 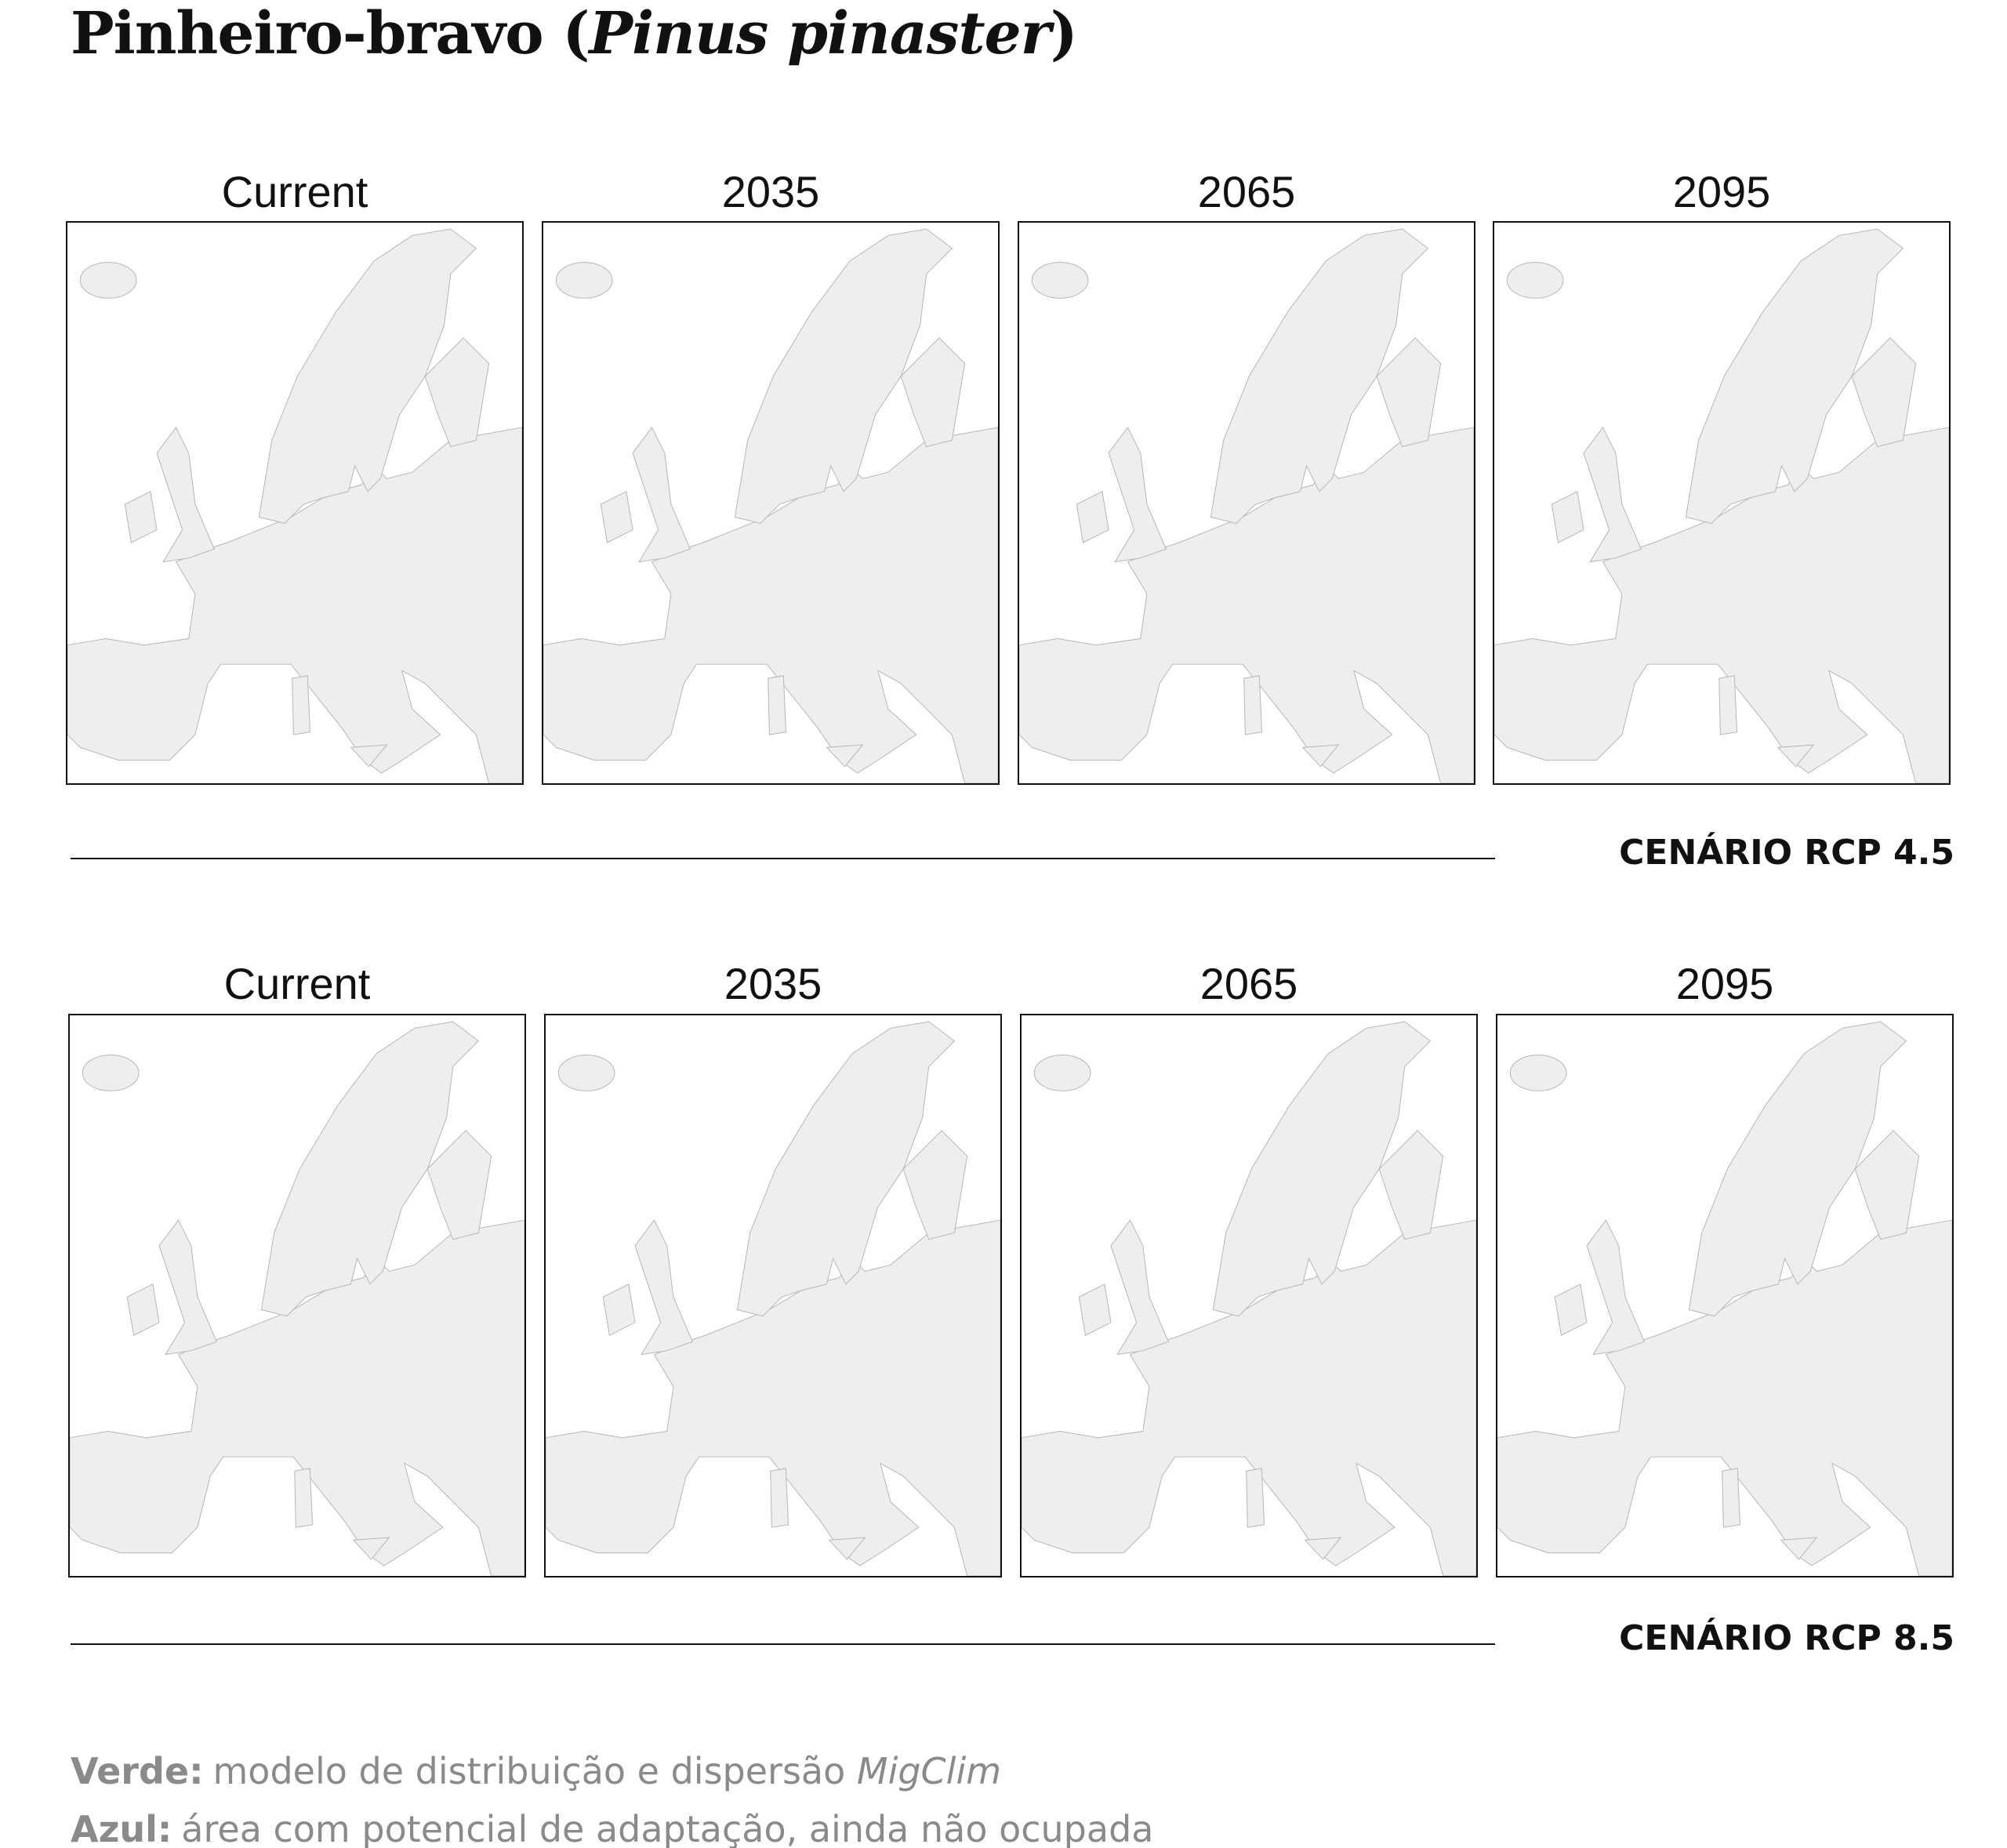 I want to click on title-text: Pinheiro-bravo (, so click(x=330, y=33).